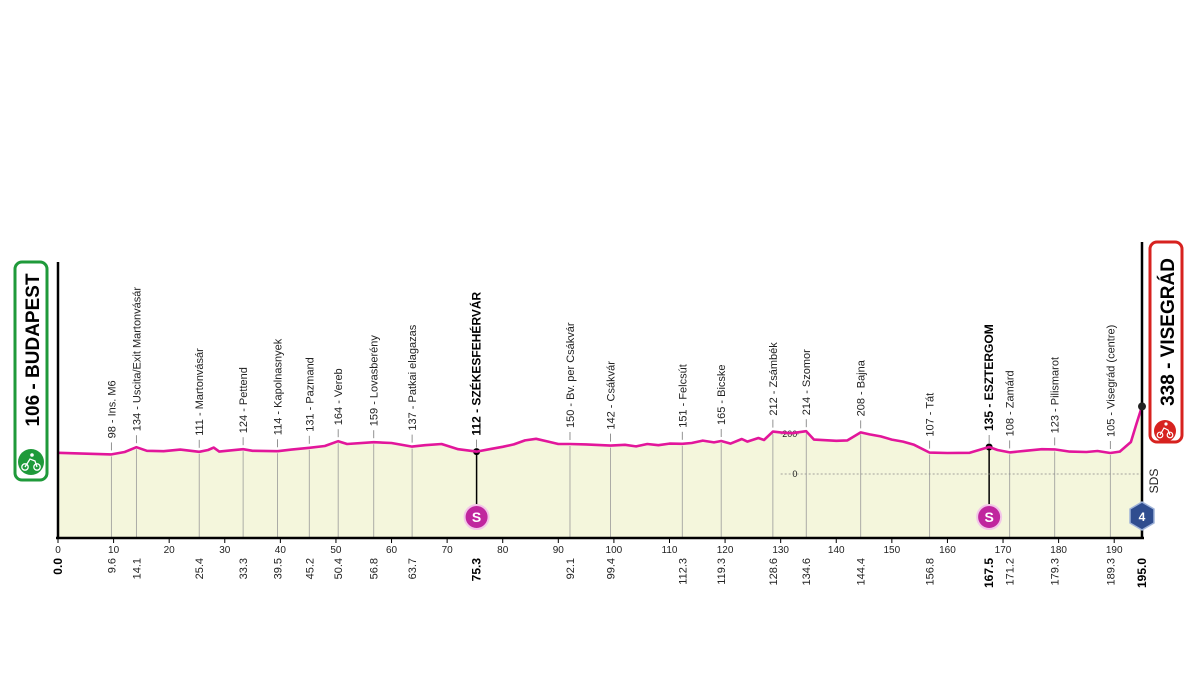 The width and height of the screenshot is (1200, 686). What do you see at coordinates (722, 571) in the screenshot?
I see `waypoint-km-label: 119.3` at bounding box center [722, 571].